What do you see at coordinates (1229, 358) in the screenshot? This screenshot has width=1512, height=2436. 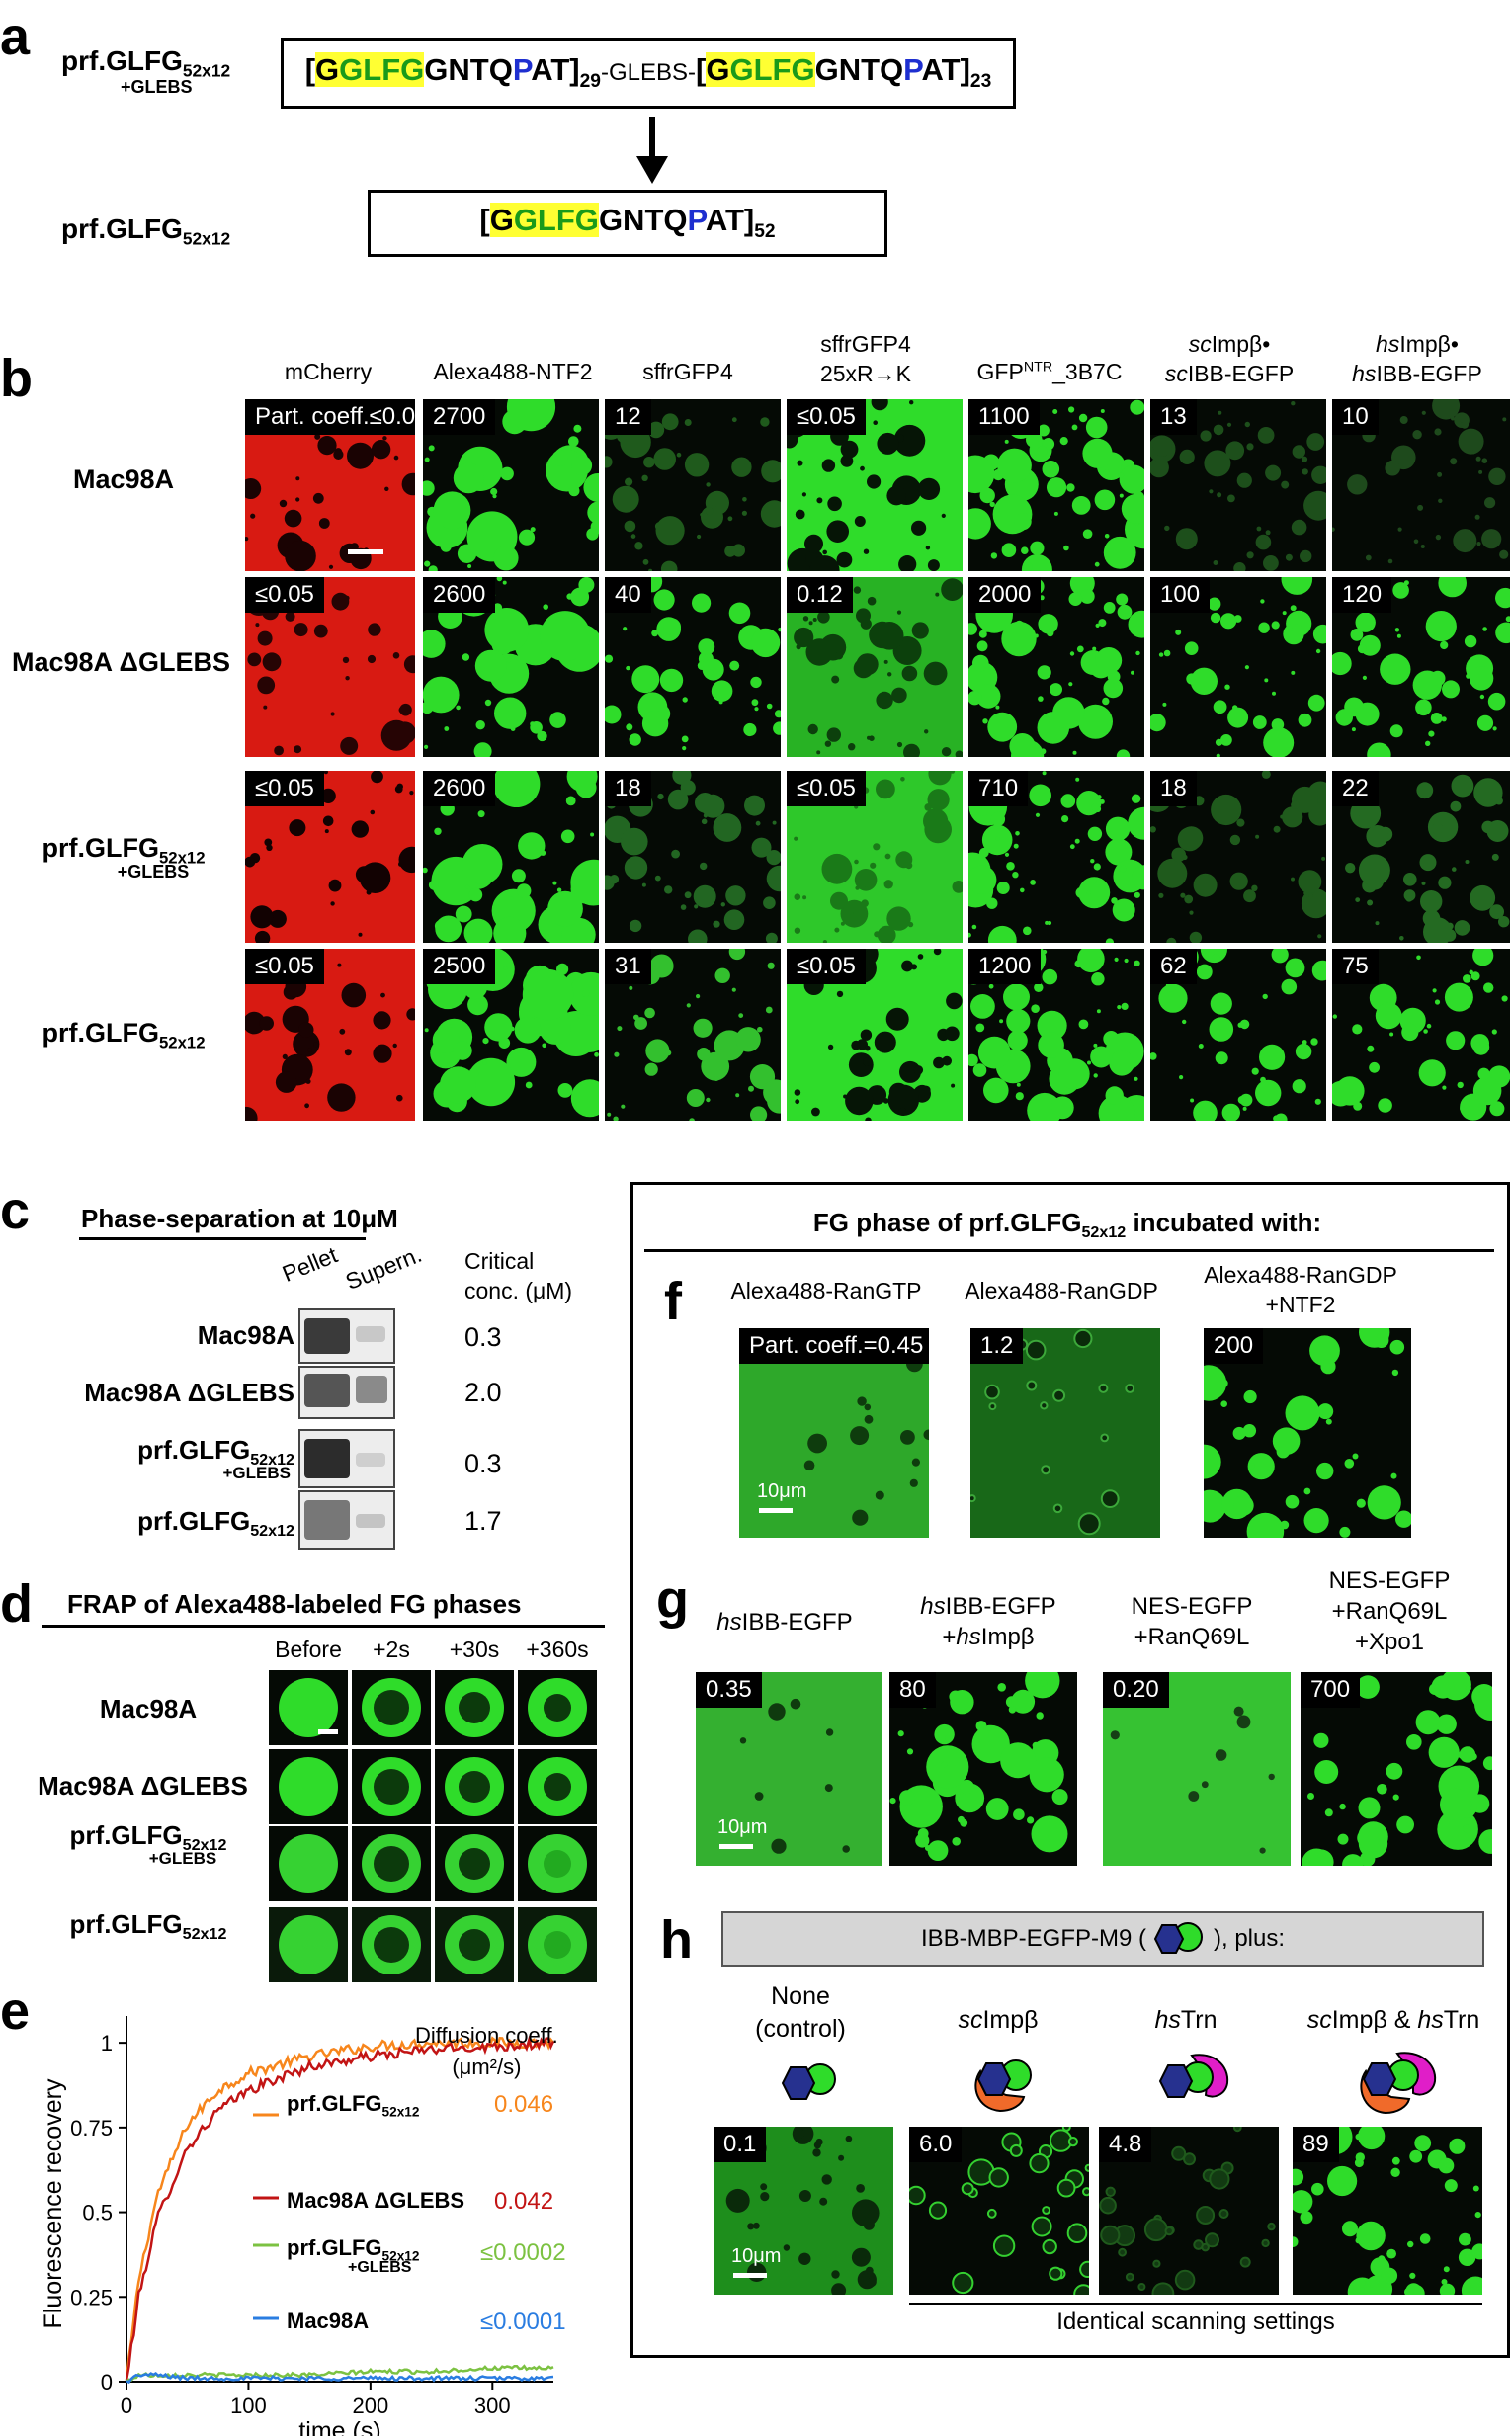 I see `col-head-sc-impb: scImpβ• scIBB-EGFP` at bounding box center [1229, 358].